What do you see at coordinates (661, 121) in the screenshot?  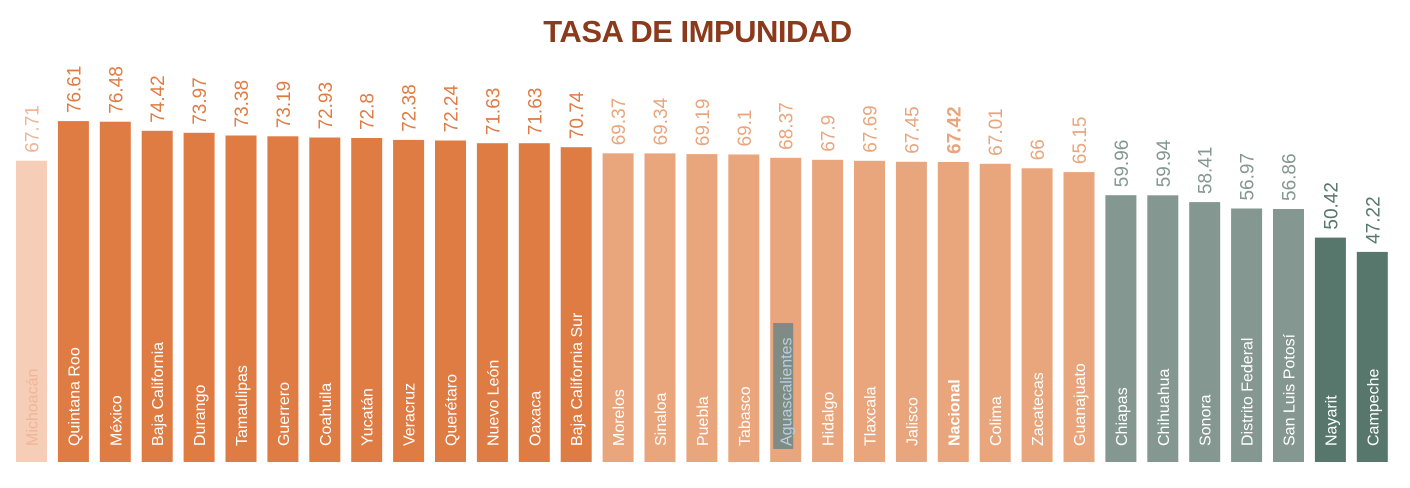 I see `value-label: 69.34` at bounding box center [661, 121].